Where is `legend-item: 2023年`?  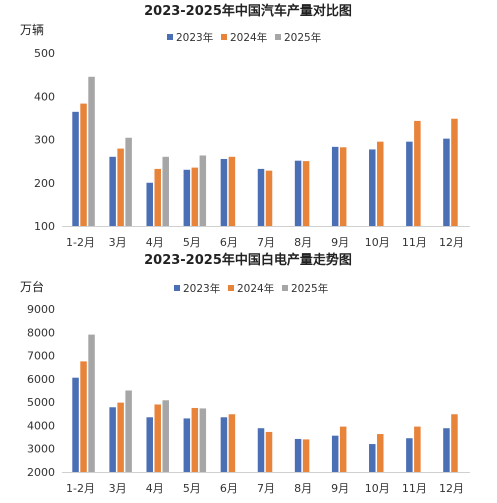 legend-item: 2023年 is located at coordinates (190, 37).